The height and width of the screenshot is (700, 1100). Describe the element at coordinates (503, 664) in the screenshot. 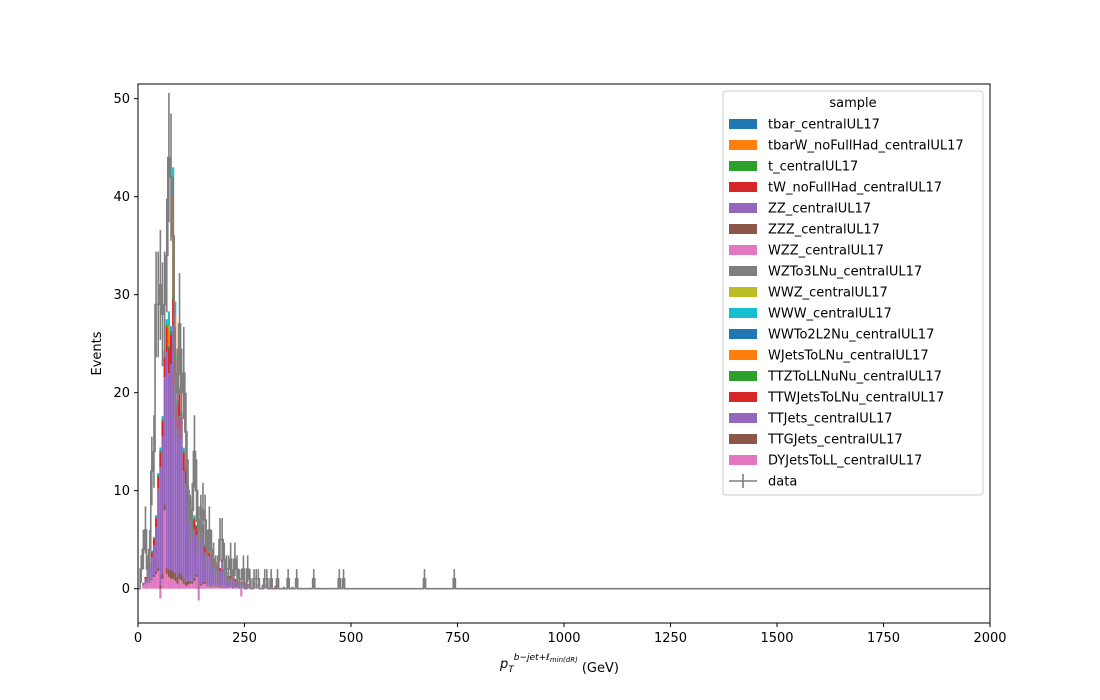

I see `x-axis-label-main: p` at that location.